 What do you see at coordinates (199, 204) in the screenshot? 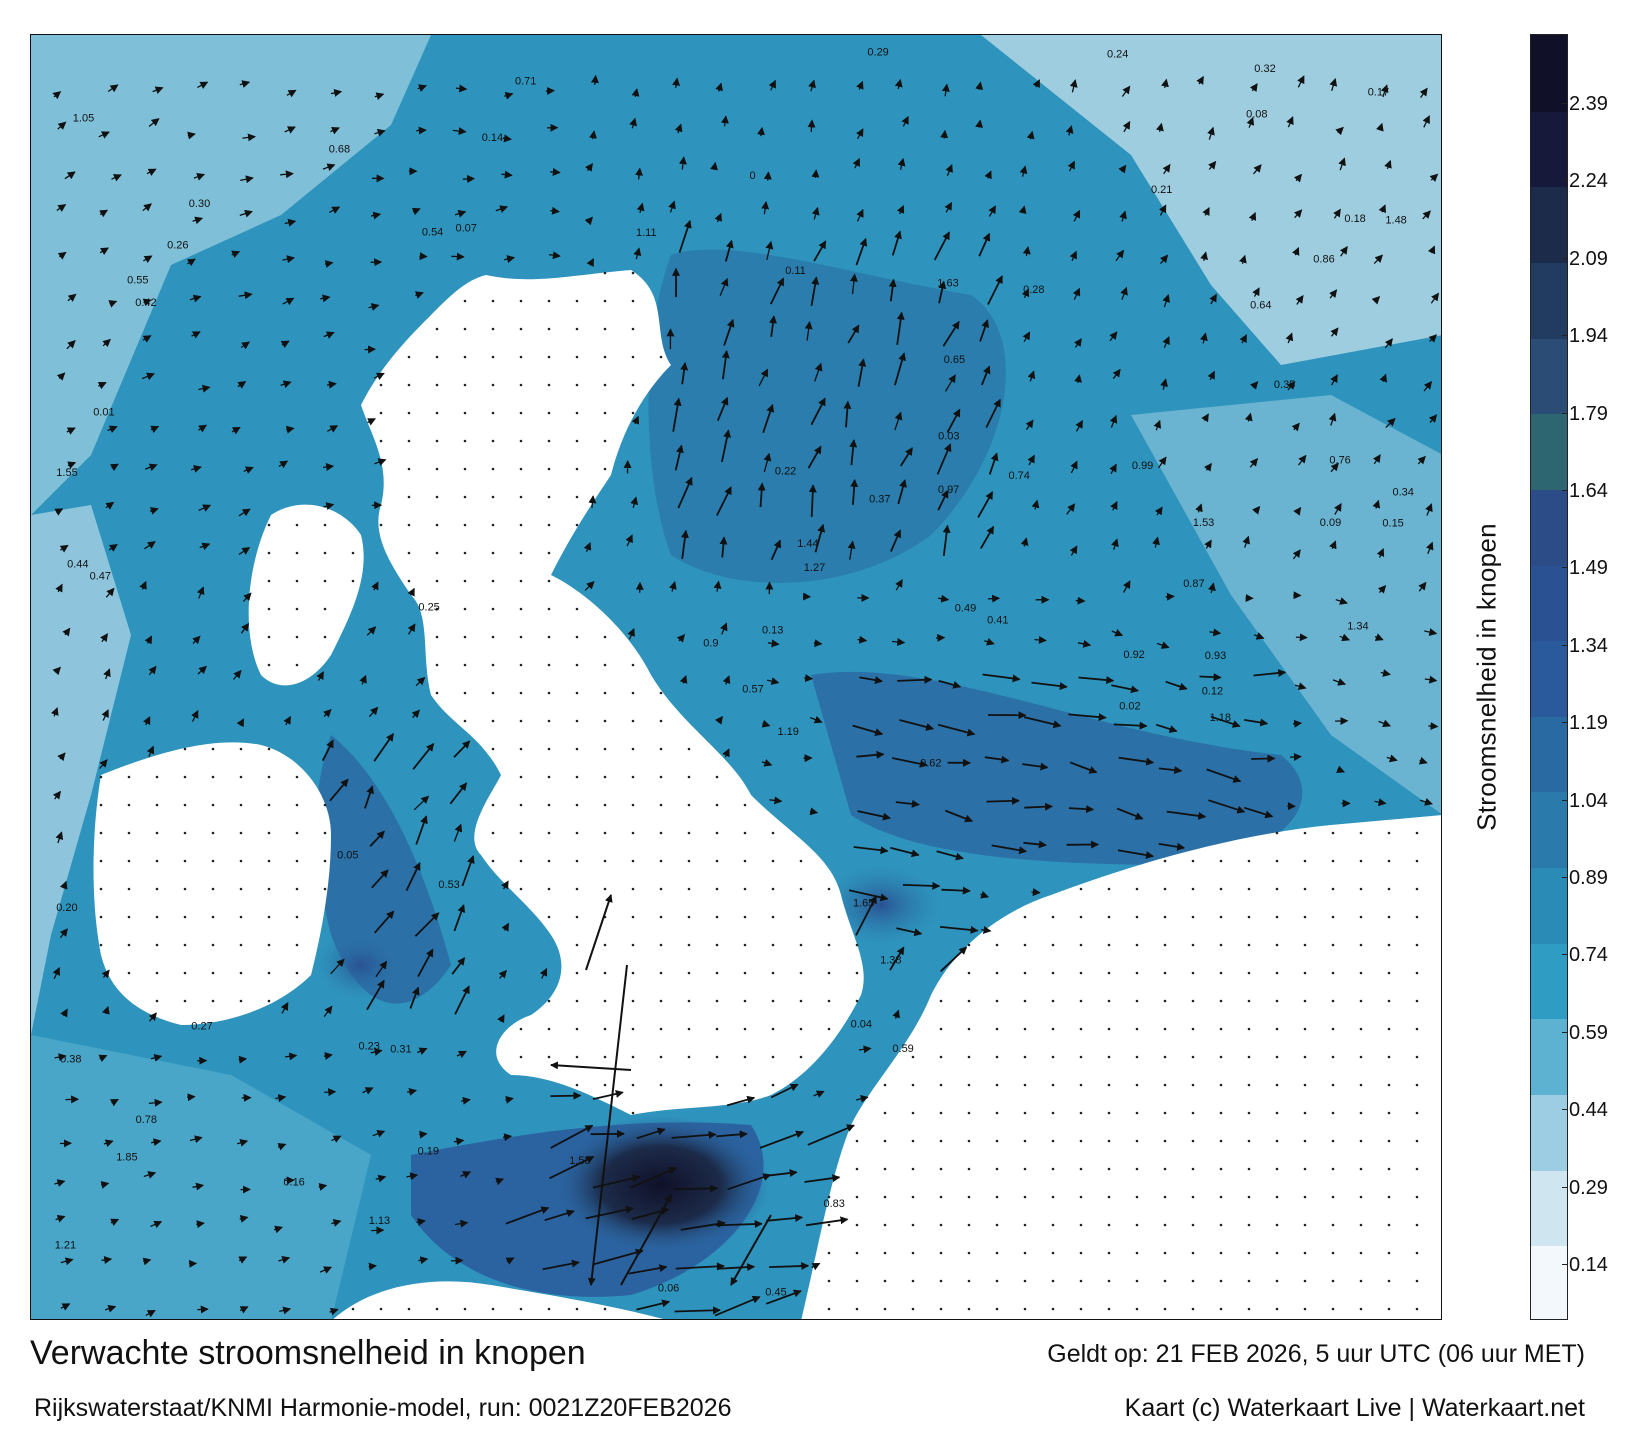
I see `speed-value-label: 0.30` at bounding box center [199, 204].